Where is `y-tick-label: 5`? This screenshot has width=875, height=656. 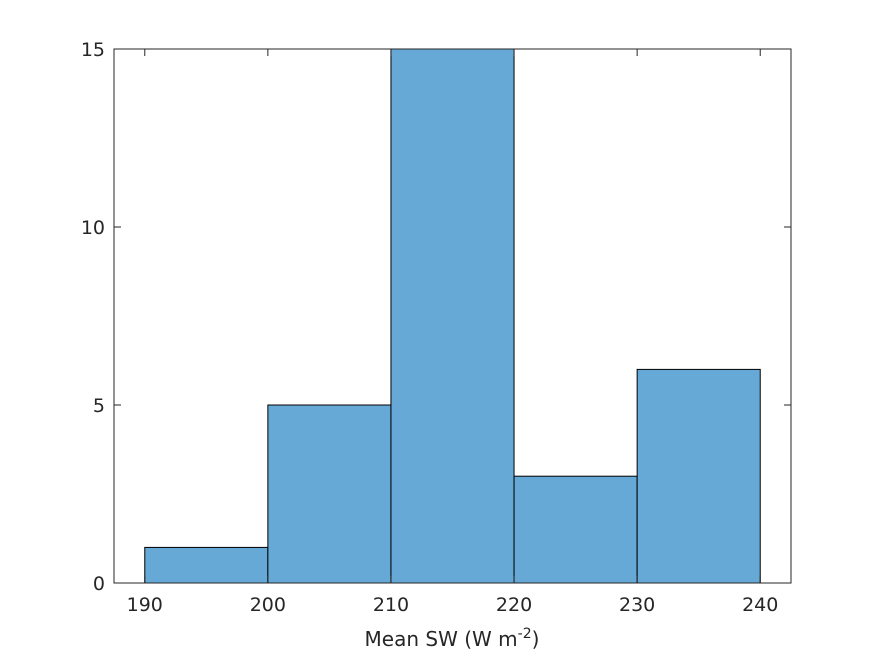 y-tick-label: 5 is located at coordinates (99, 406).